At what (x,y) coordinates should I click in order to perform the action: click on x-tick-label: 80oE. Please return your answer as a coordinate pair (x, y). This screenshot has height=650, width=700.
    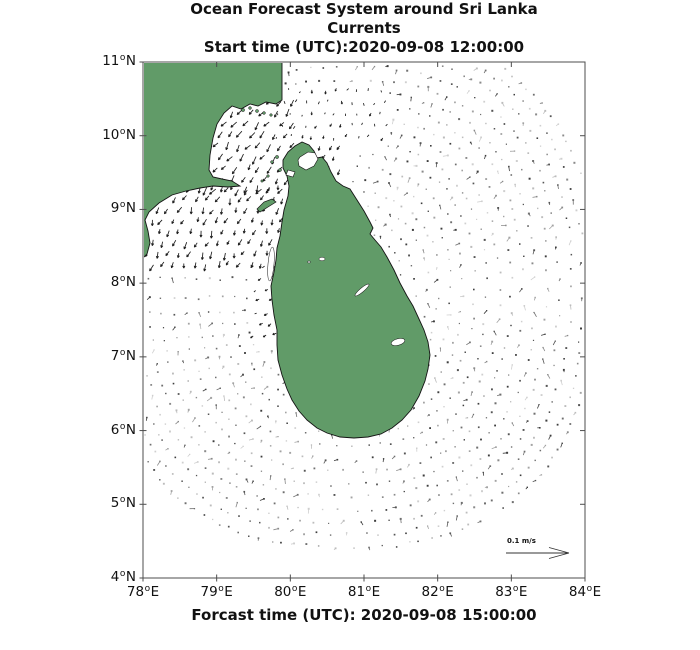
    Looking at the image, I should click on (290, 592).